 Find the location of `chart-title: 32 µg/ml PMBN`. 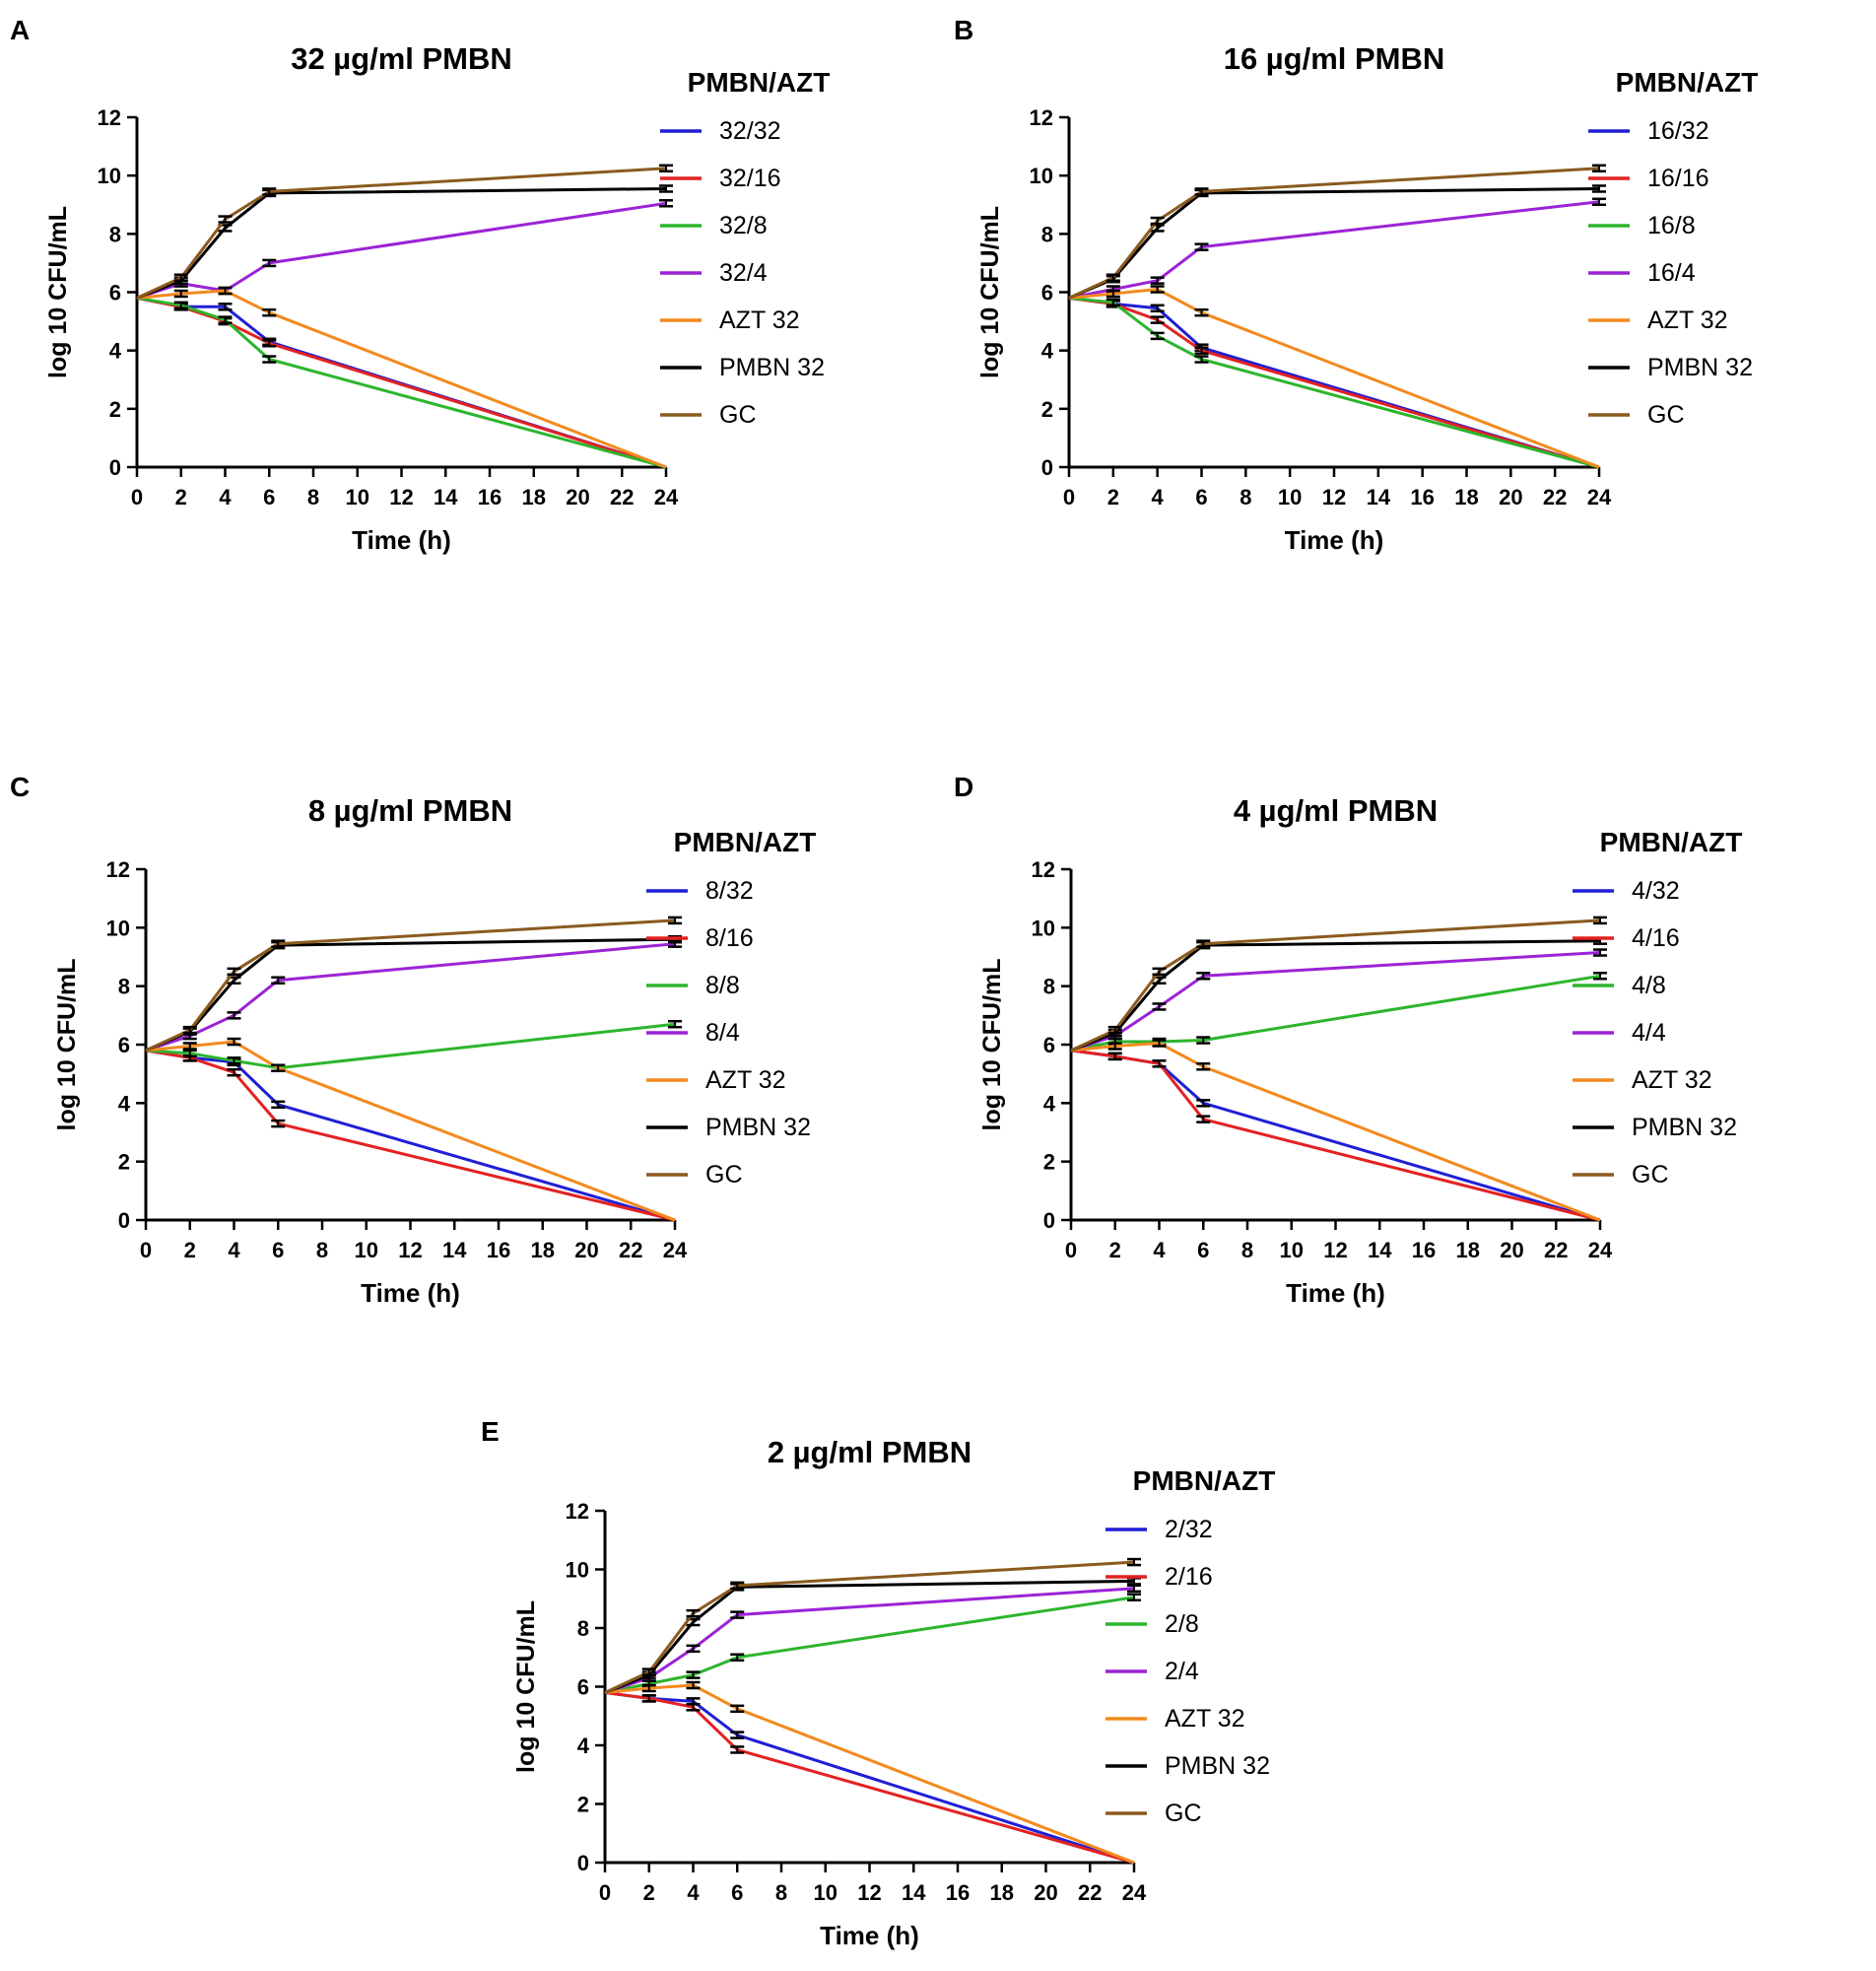

chart-title: 32 µg/ml PMBN is located at coordinates (402, 58).